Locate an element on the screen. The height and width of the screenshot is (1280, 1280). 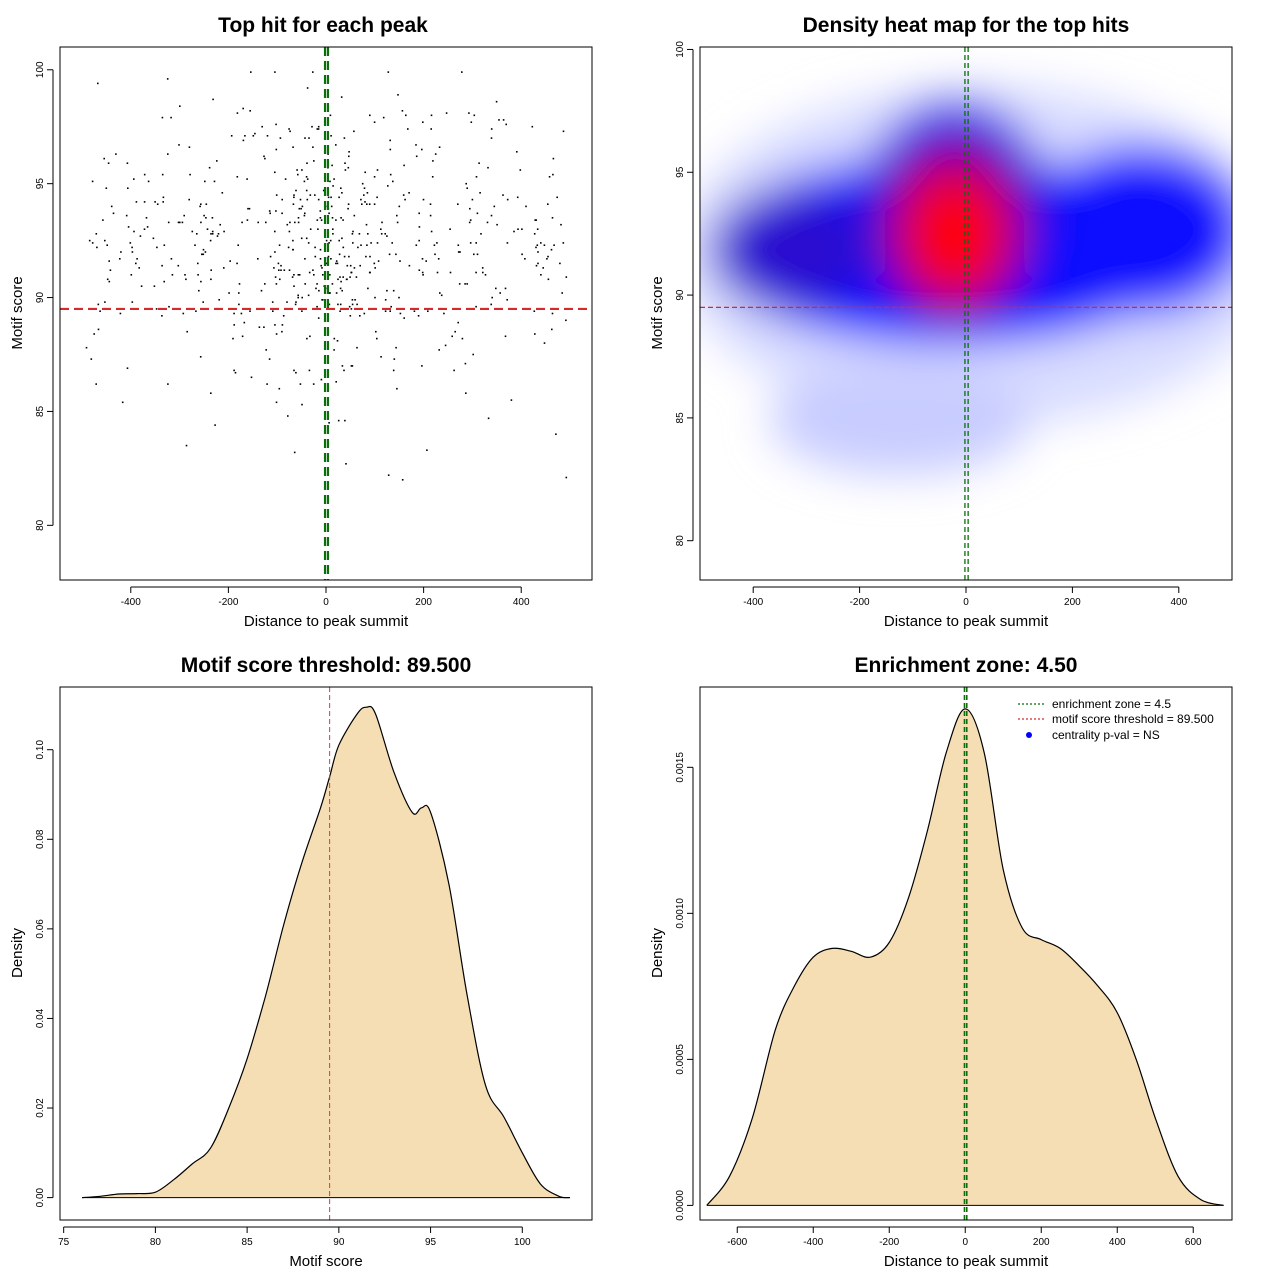
y-tick-label: 0.02 is located at coordinates (40, 1108).